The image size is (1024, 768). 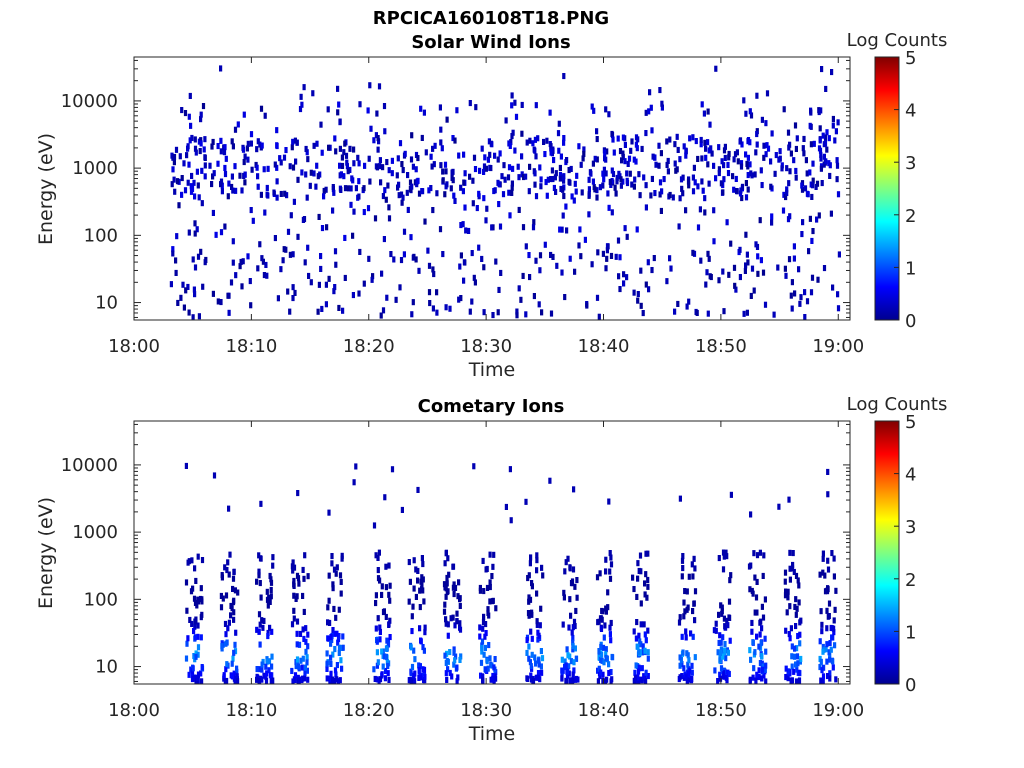 I want to click on panel-1-title: Solar Wind Ions, so click(x=491, y=42).